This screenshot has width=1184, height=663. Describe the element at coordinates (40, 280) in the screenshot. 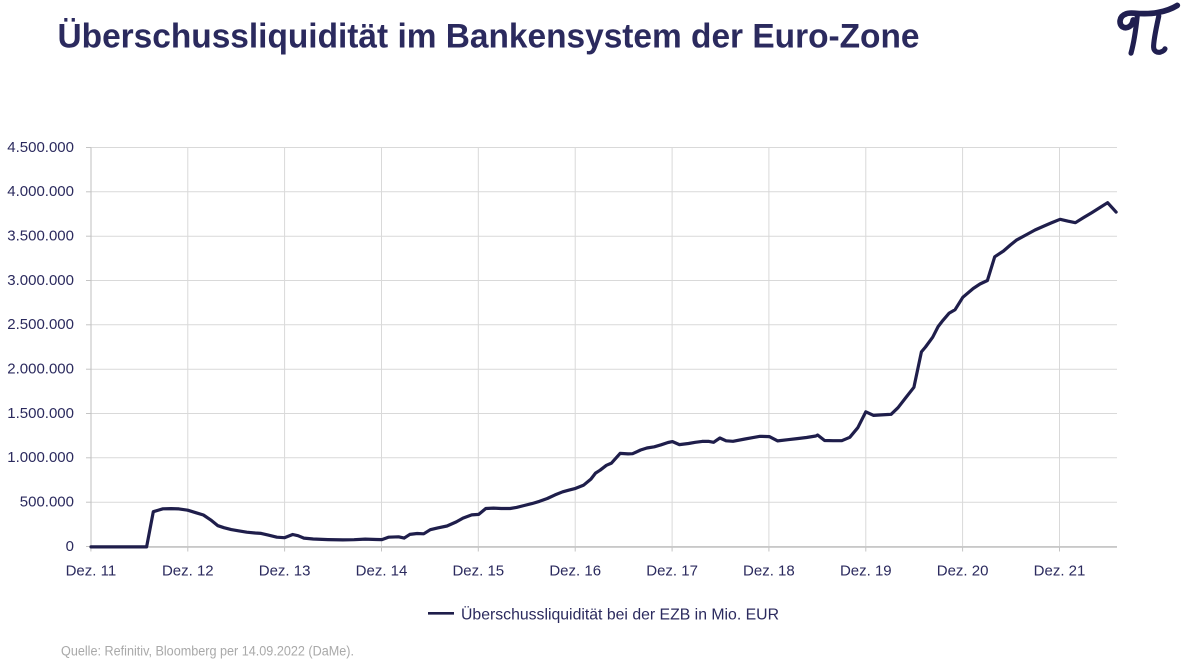

I see `svg-text: 3.000.000` at that location.